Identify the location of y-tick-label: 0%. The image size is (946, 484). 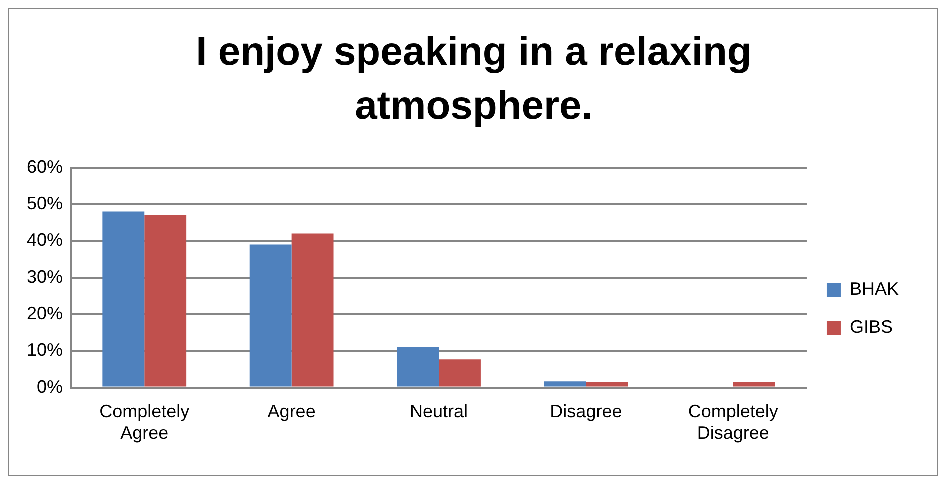
(50, 386).